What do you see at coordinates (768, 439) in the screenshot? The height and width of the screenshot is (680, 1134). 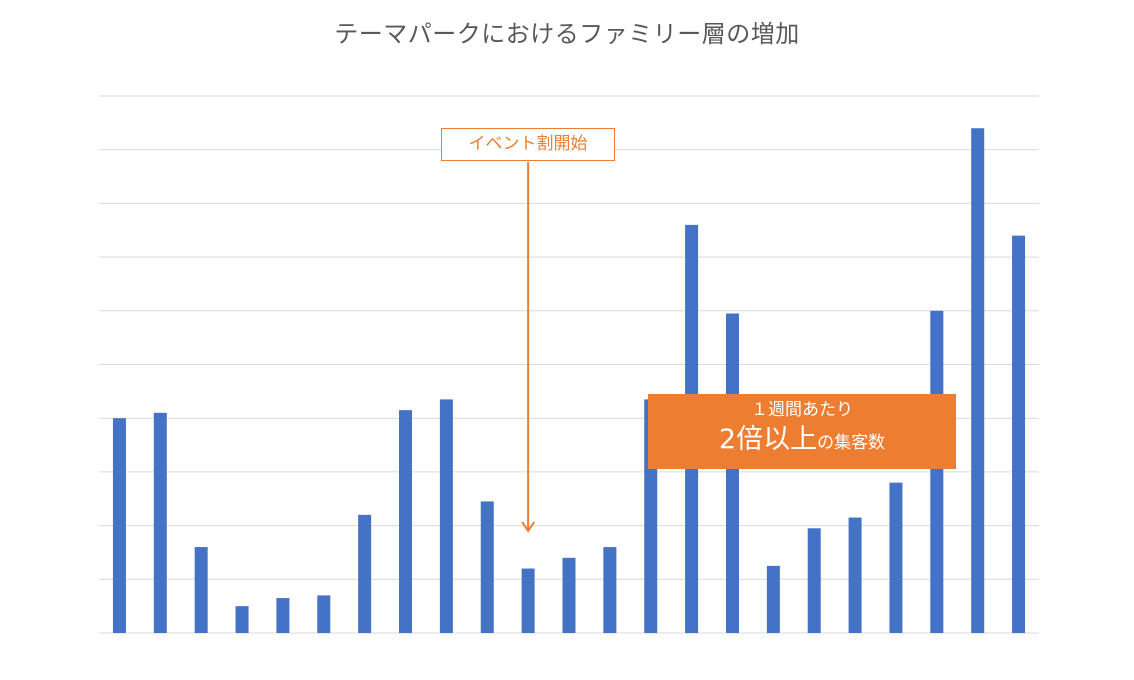 I see `callout-double-text: 2倍以上` at bounding box center [768, 439].